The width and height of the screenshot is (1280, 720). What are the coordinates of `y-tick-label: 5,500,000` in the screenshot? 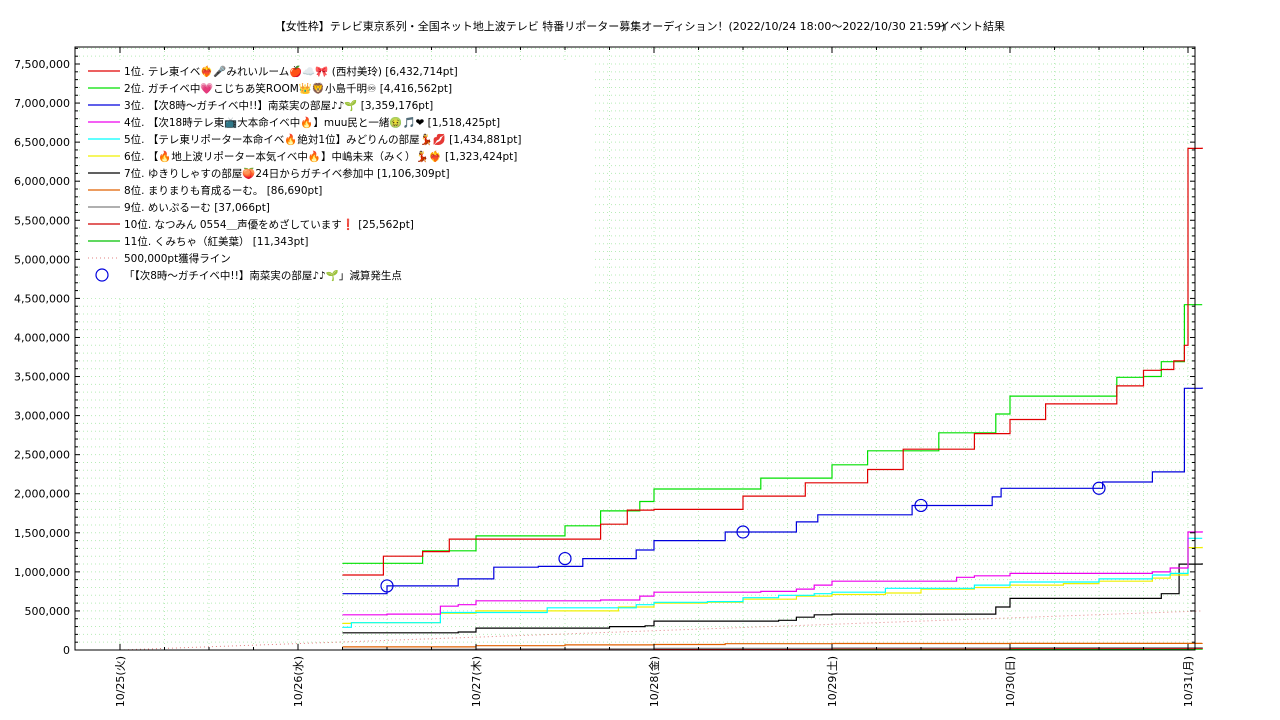 It's located at (42, 220).